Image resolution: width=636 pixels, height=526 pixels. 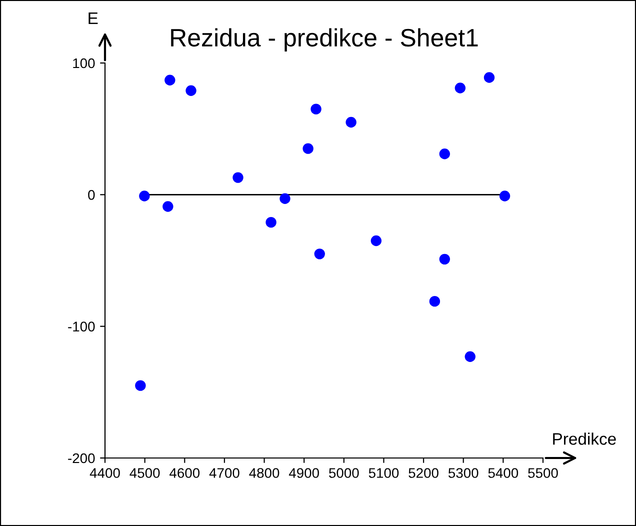 I want to click on x-tick-label: 5300, so click(x=463, y=473).